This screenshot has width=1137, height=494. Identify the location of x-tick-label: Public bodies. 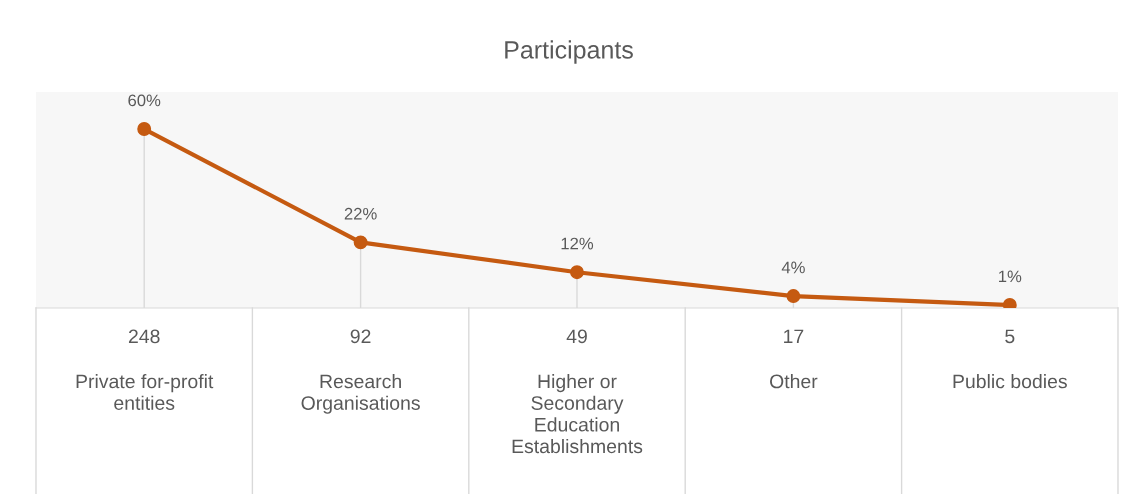
(1010, 381).